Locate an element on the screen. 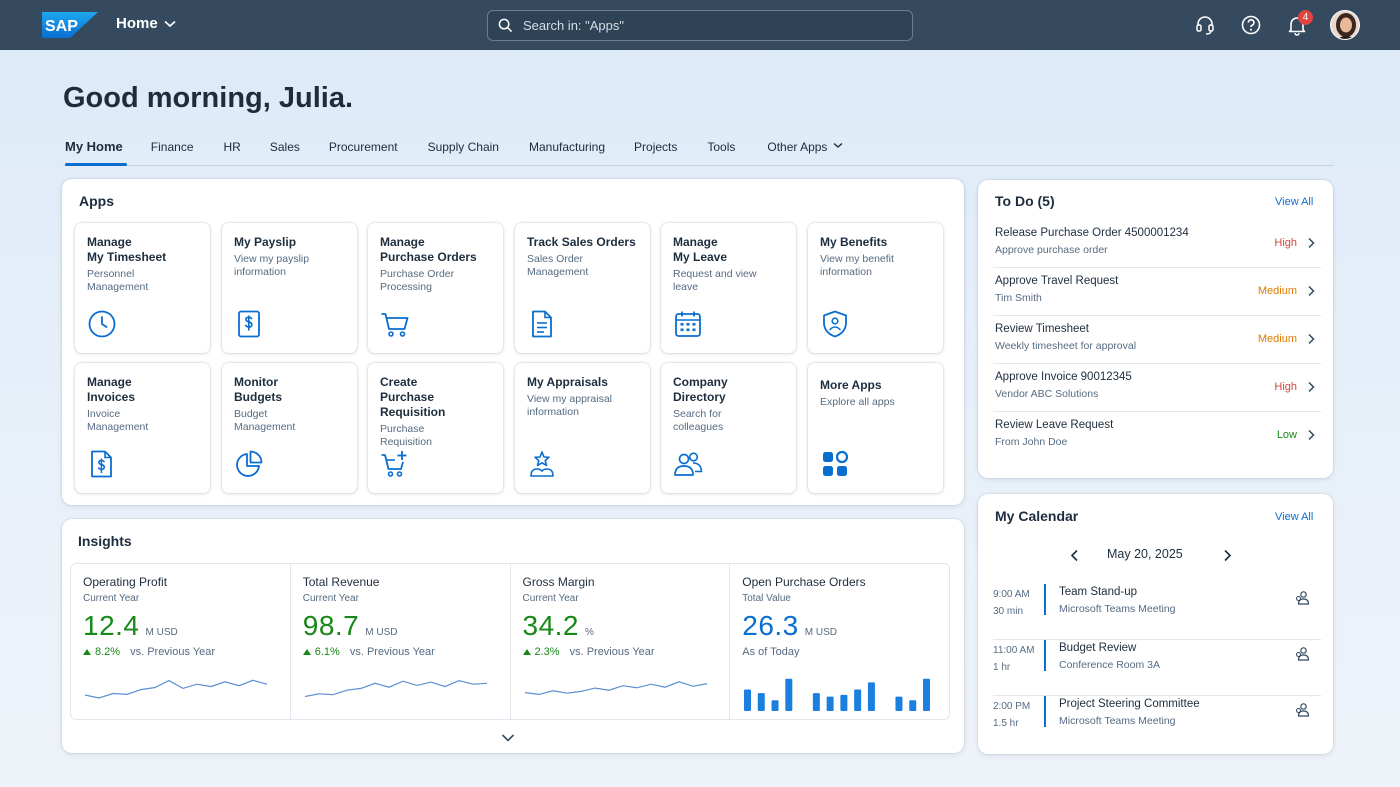 The height and width of the screenshot is (787, 1400). kpi-compare: As of Today is located at coordinates (771, 652).